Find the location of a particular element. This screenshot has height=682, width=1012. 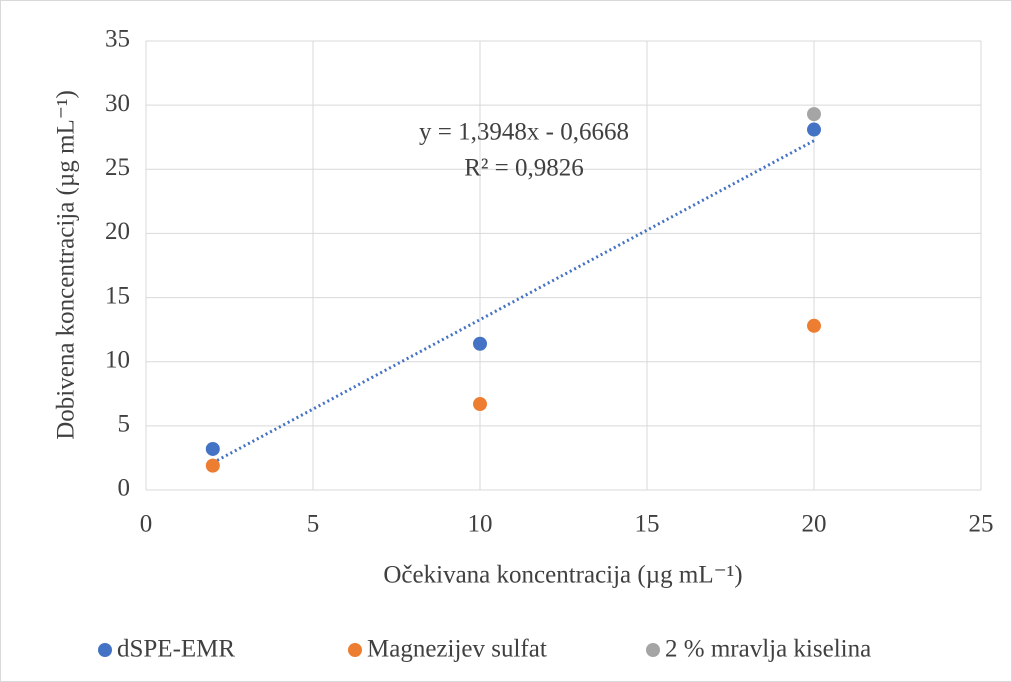

x-tick-label: 20 is located at coordinates (814, 524).